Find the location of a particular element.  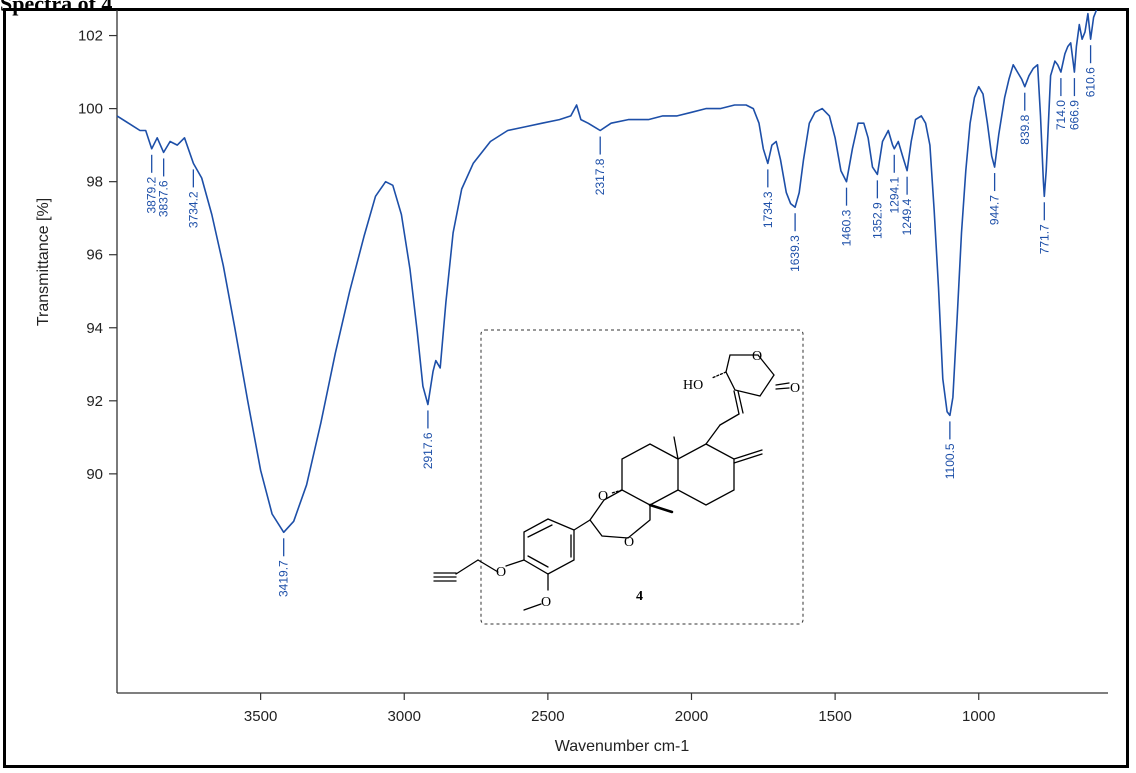

peak-label: 1734.3 is located at coordinates (768, 198).